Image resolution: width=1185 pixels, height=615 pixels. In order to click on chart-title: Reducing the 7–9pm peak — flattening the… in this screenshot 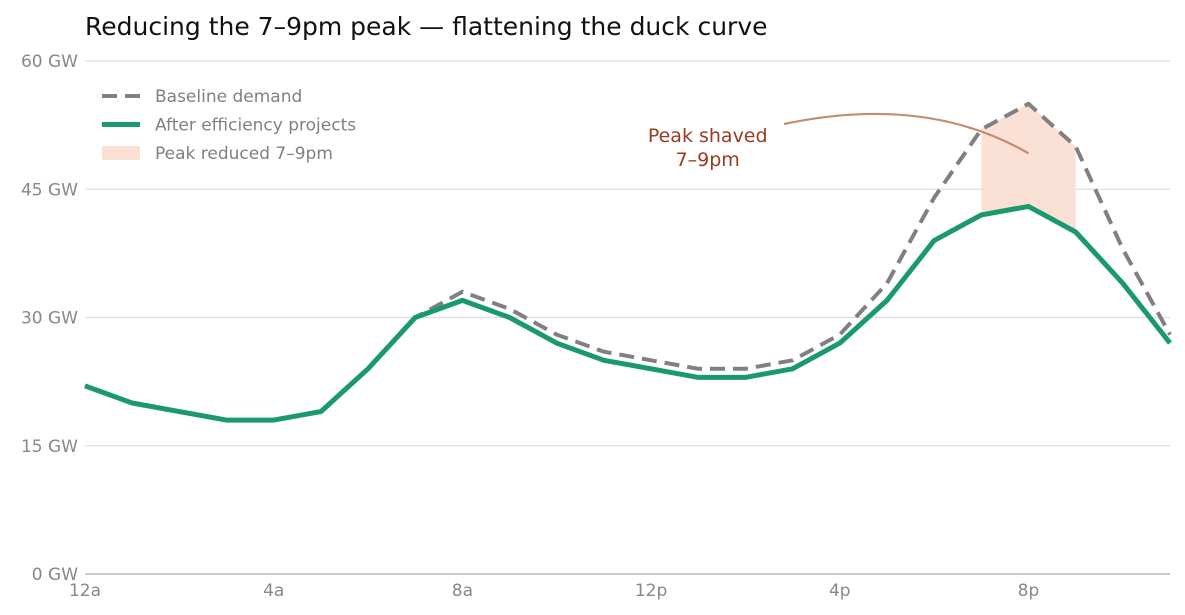, I will do `click(426, 26)`.